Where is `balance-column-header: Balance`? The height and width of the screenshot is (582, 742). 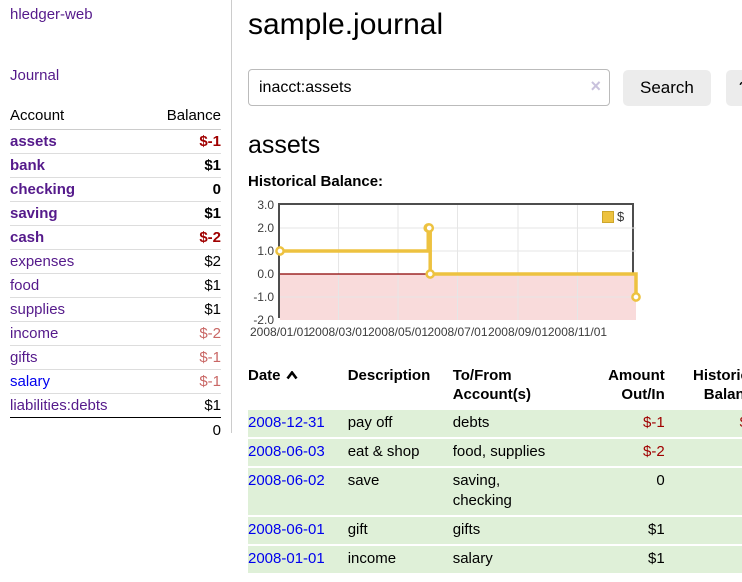
balance-column-header: Balance is located at coordinates (183, 117).